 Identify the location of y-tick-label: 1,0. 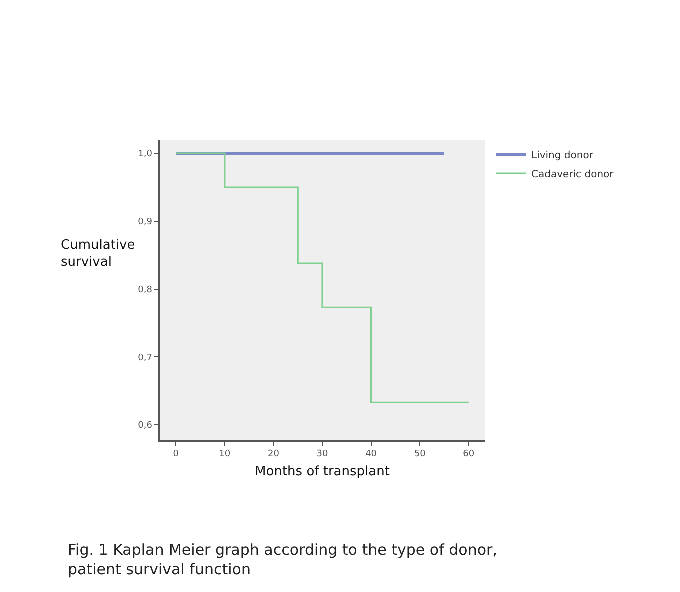
(145, 155).